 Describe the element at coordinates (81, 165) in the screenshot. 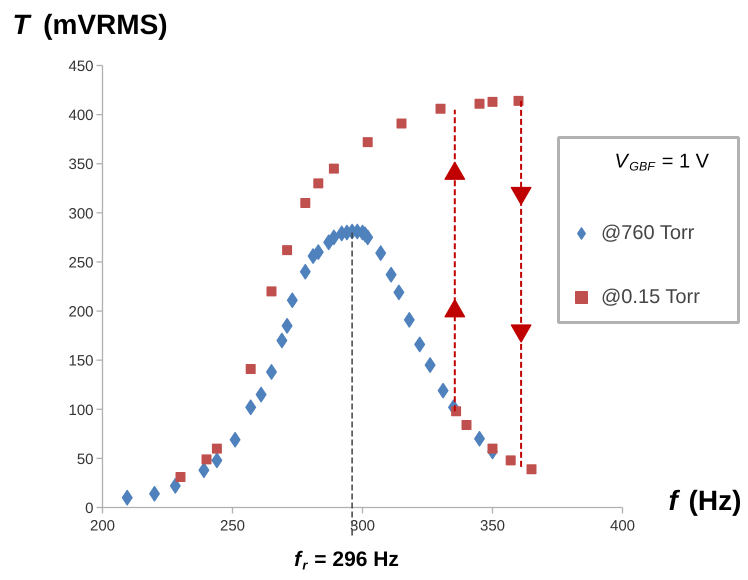

I see `y-tick-label: 350` at that location.